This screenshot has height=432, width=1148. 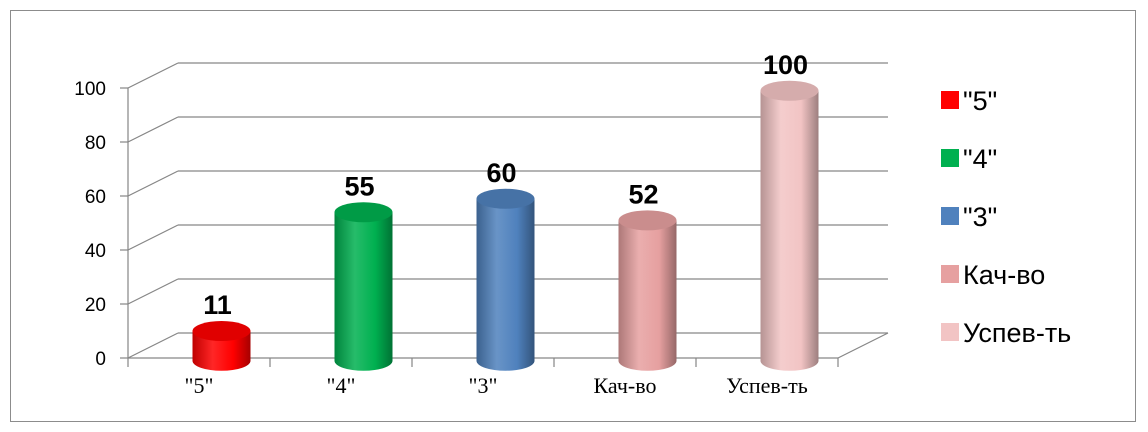 What do you see at coordinates (980, 101) in the screenshot?
I see `legend-label: "5"` at bounding box center [980, 101].